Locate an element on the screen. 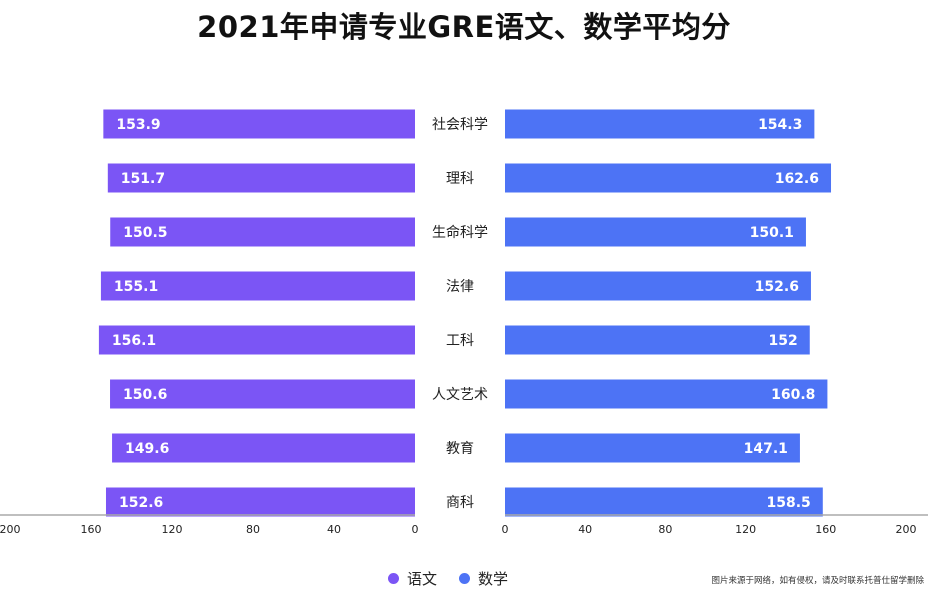 Image resolution: width=928 pixels, height=591 pixels. right-tick-label-5: 200 is located at coordinates (906, 529).